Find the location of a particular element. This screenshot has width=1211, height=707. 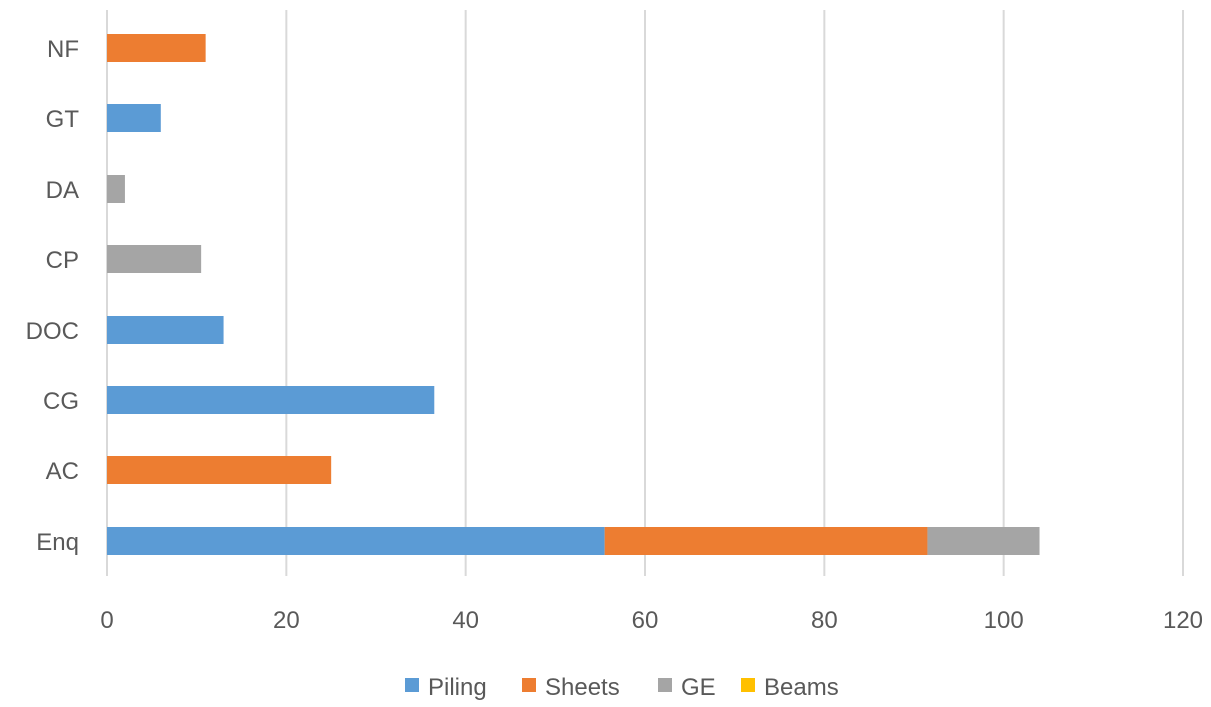

category-label-ac: AC is located at coordinates (62, 471).